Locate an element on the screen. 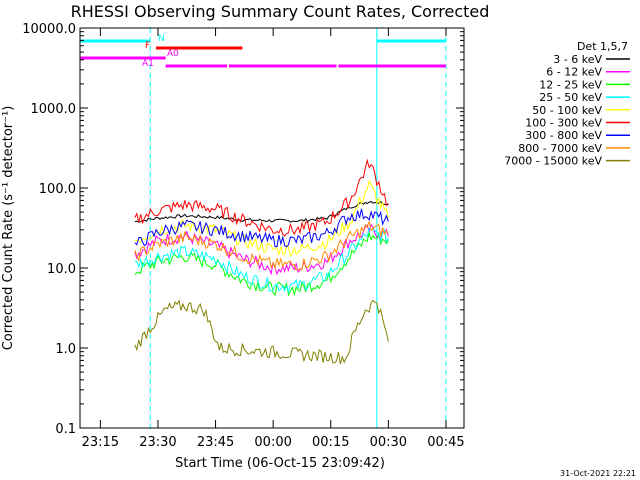 This screenshot has width=640, height=480. x-tick-label: 00:30 is located at coordinates (388, 442).